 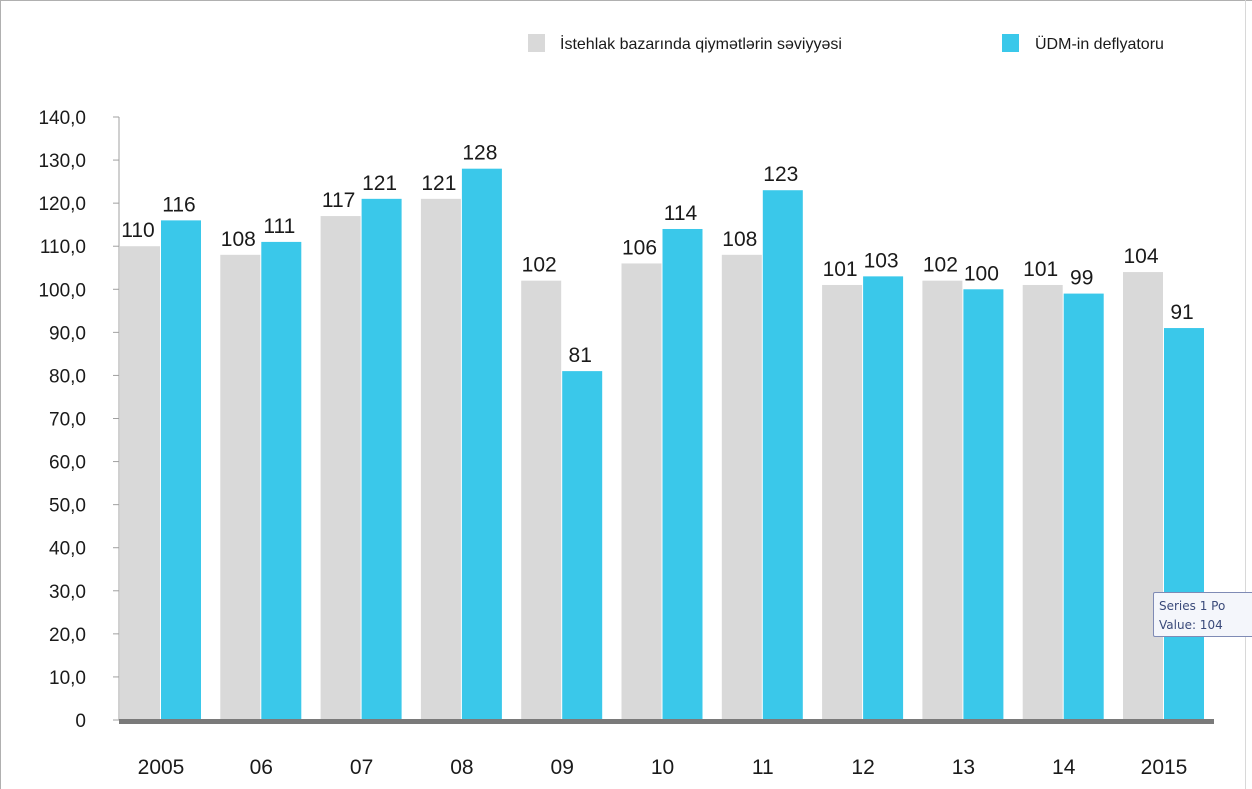 I want to click on bar-data-label: 99, so click(x=1081, y=278).